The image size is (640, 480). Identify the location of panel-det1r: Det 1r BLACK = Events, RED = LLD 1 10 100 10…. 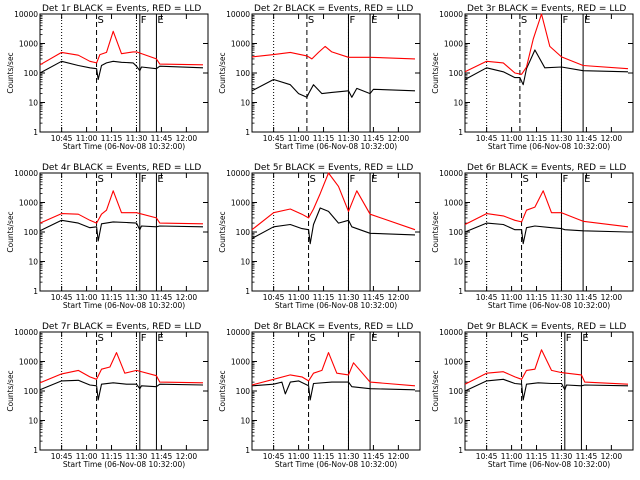
(107, 77).